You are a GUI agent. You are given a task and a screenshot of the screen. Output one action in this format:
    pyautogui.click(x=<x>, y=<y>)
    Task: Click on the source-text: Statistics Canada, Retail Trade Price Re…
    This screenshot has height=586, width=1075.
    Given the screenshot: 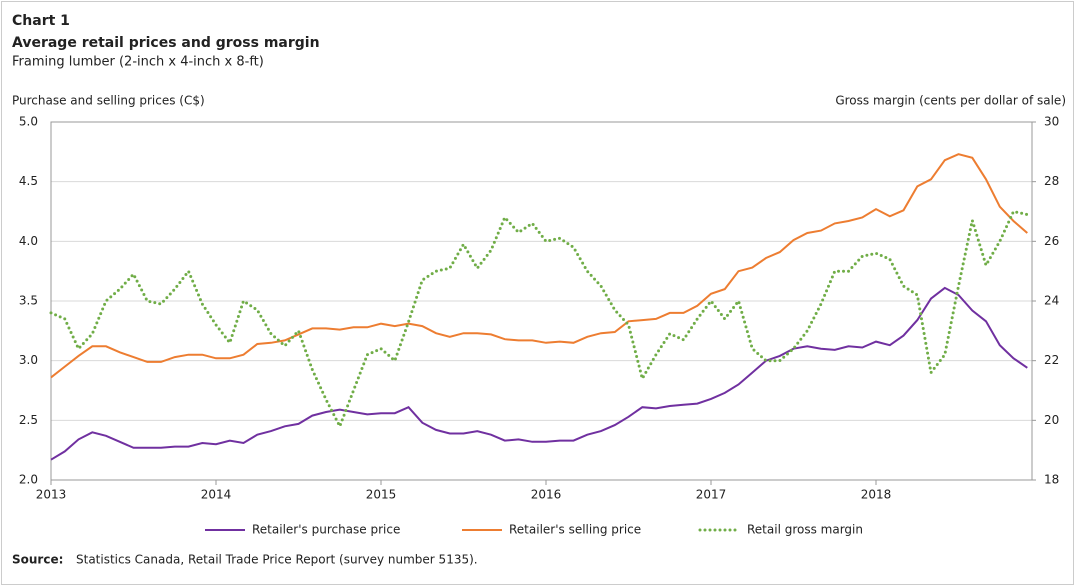 What is the action you would take?
    pyautogui.click(x=277, y=560)
    